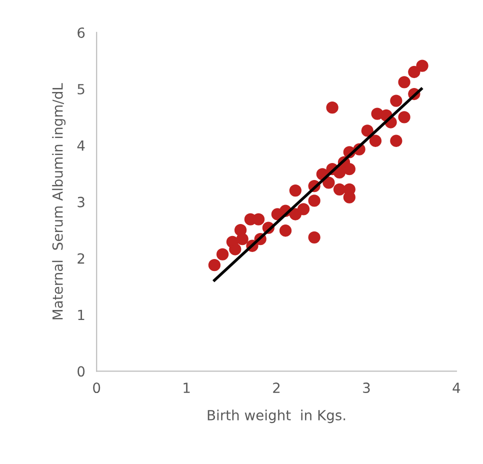 This screenshot has width=483, height=464. Describe the element at coordinates (81, 258) in the screenshot. I see `y-tick-label: 2` at that location.